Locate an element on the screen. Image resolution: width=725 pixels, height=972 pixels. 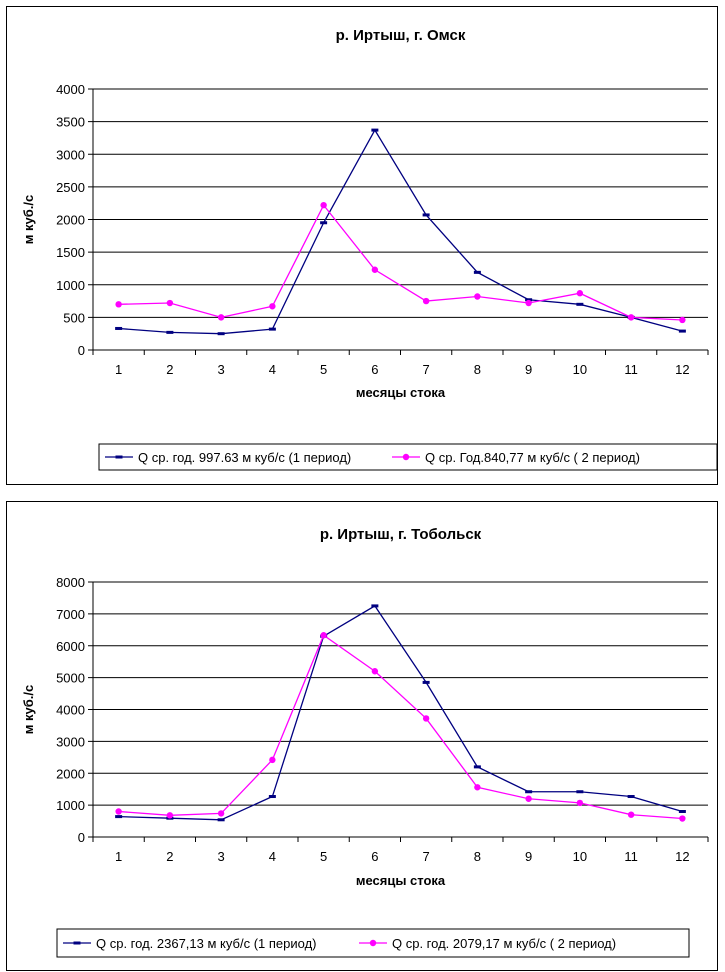
y-tick-label: 6000 is located at coordinates (70, 646).